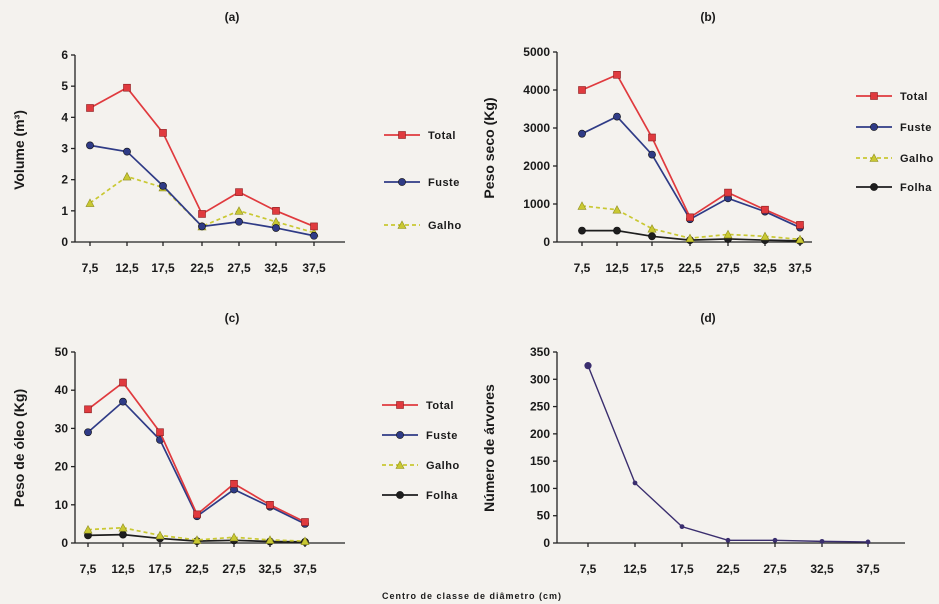 Image resolution: width=939 pixels, height=604 pixels. Describe the element at coordinates (540, 434) in the screenshot. I see `y-tick-label: 200` at that location.